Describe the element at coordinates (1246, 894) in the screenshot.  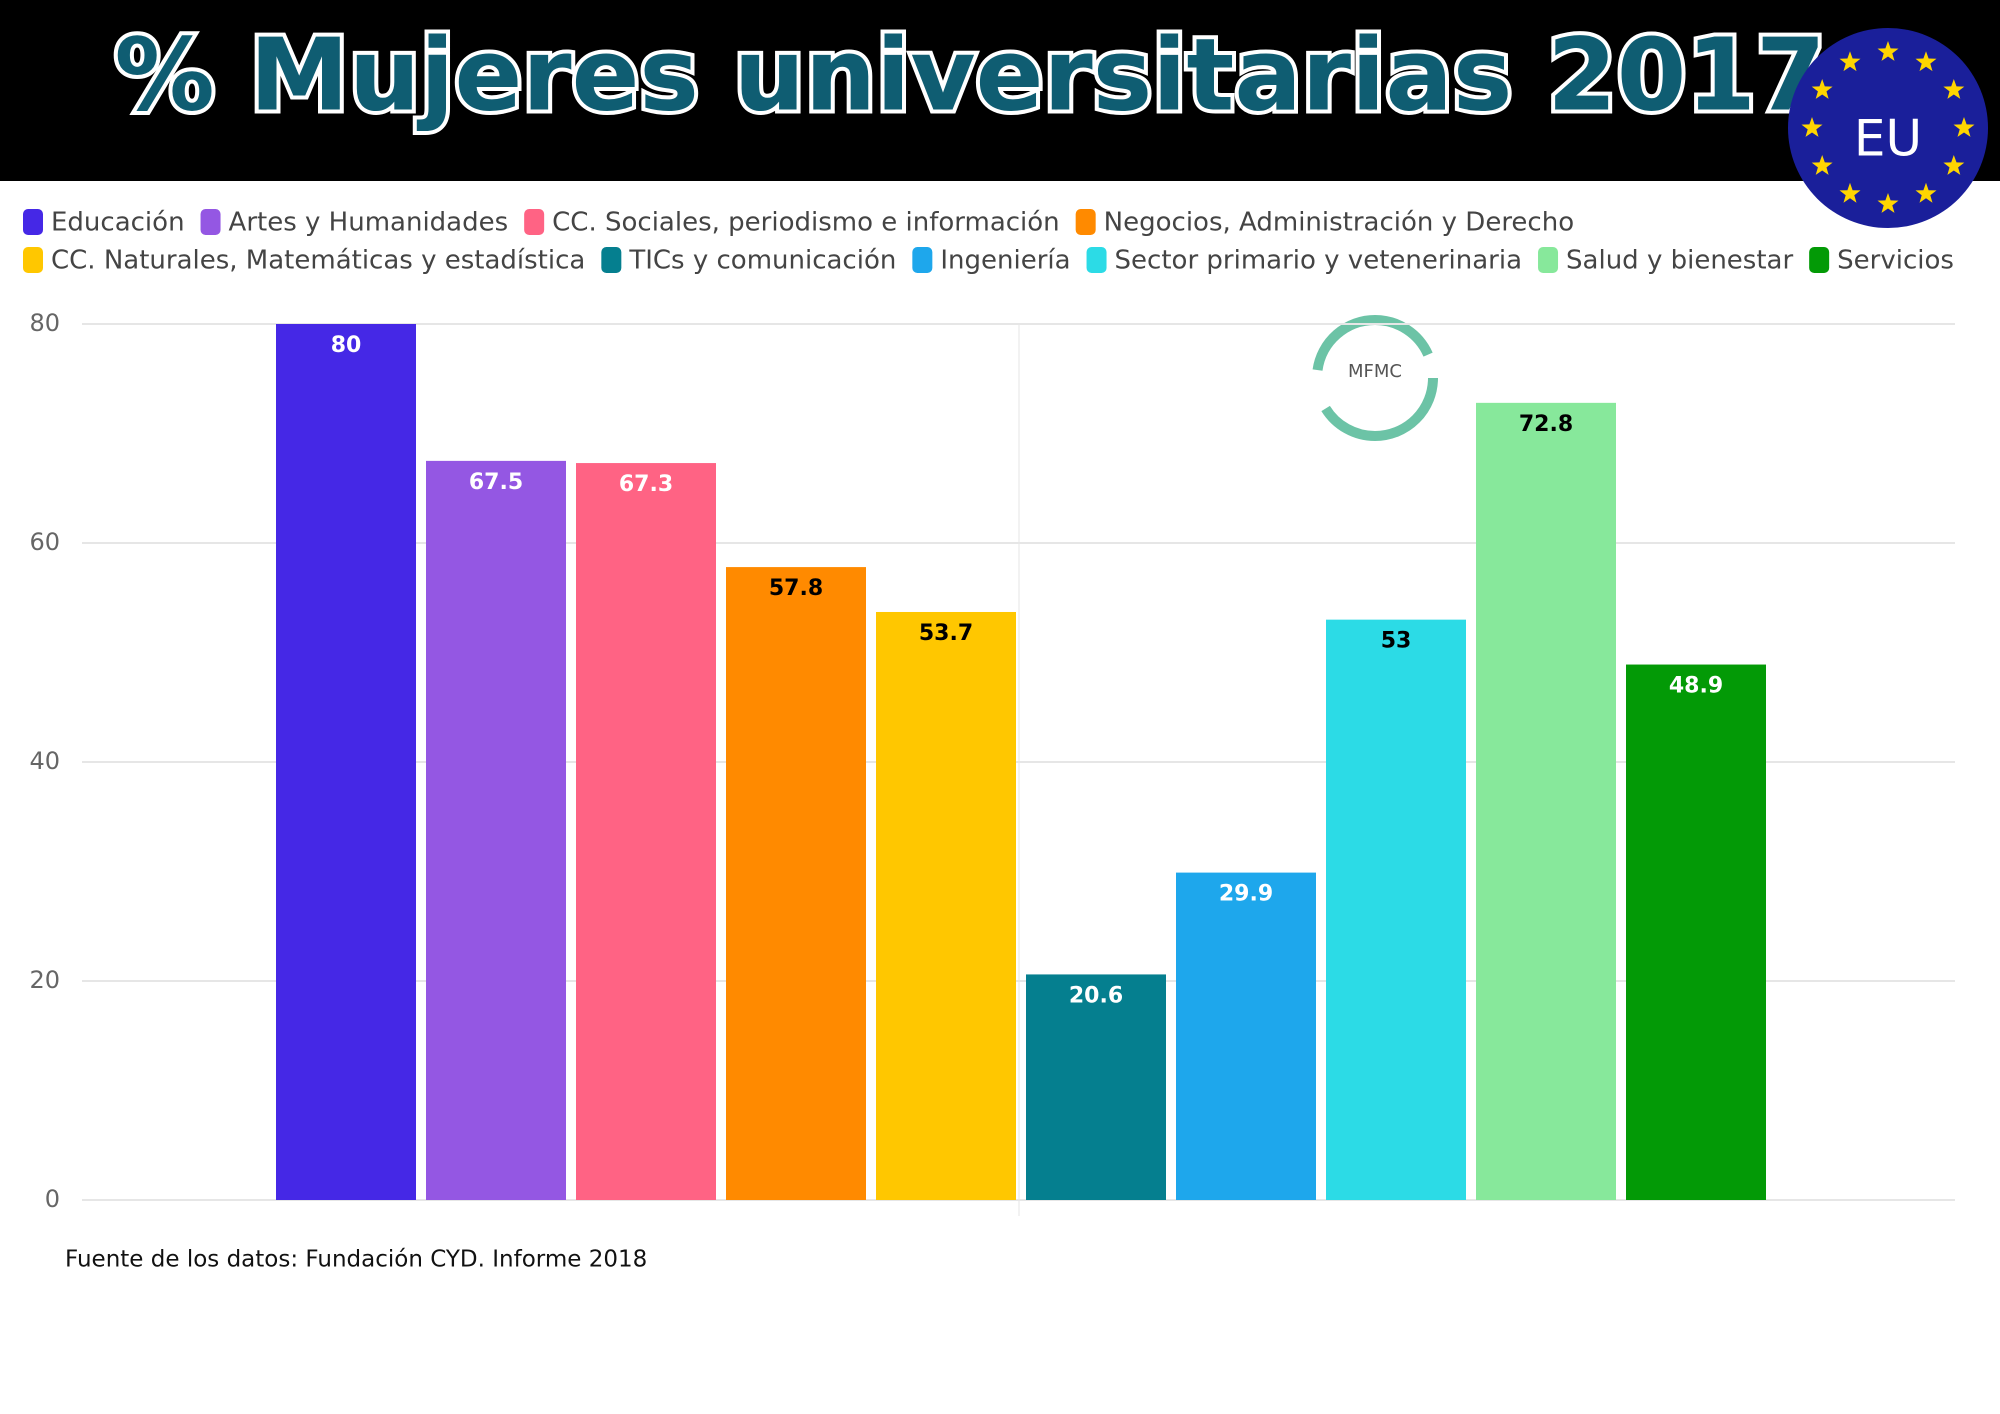
I see `bar-label: 29.9` at that location.